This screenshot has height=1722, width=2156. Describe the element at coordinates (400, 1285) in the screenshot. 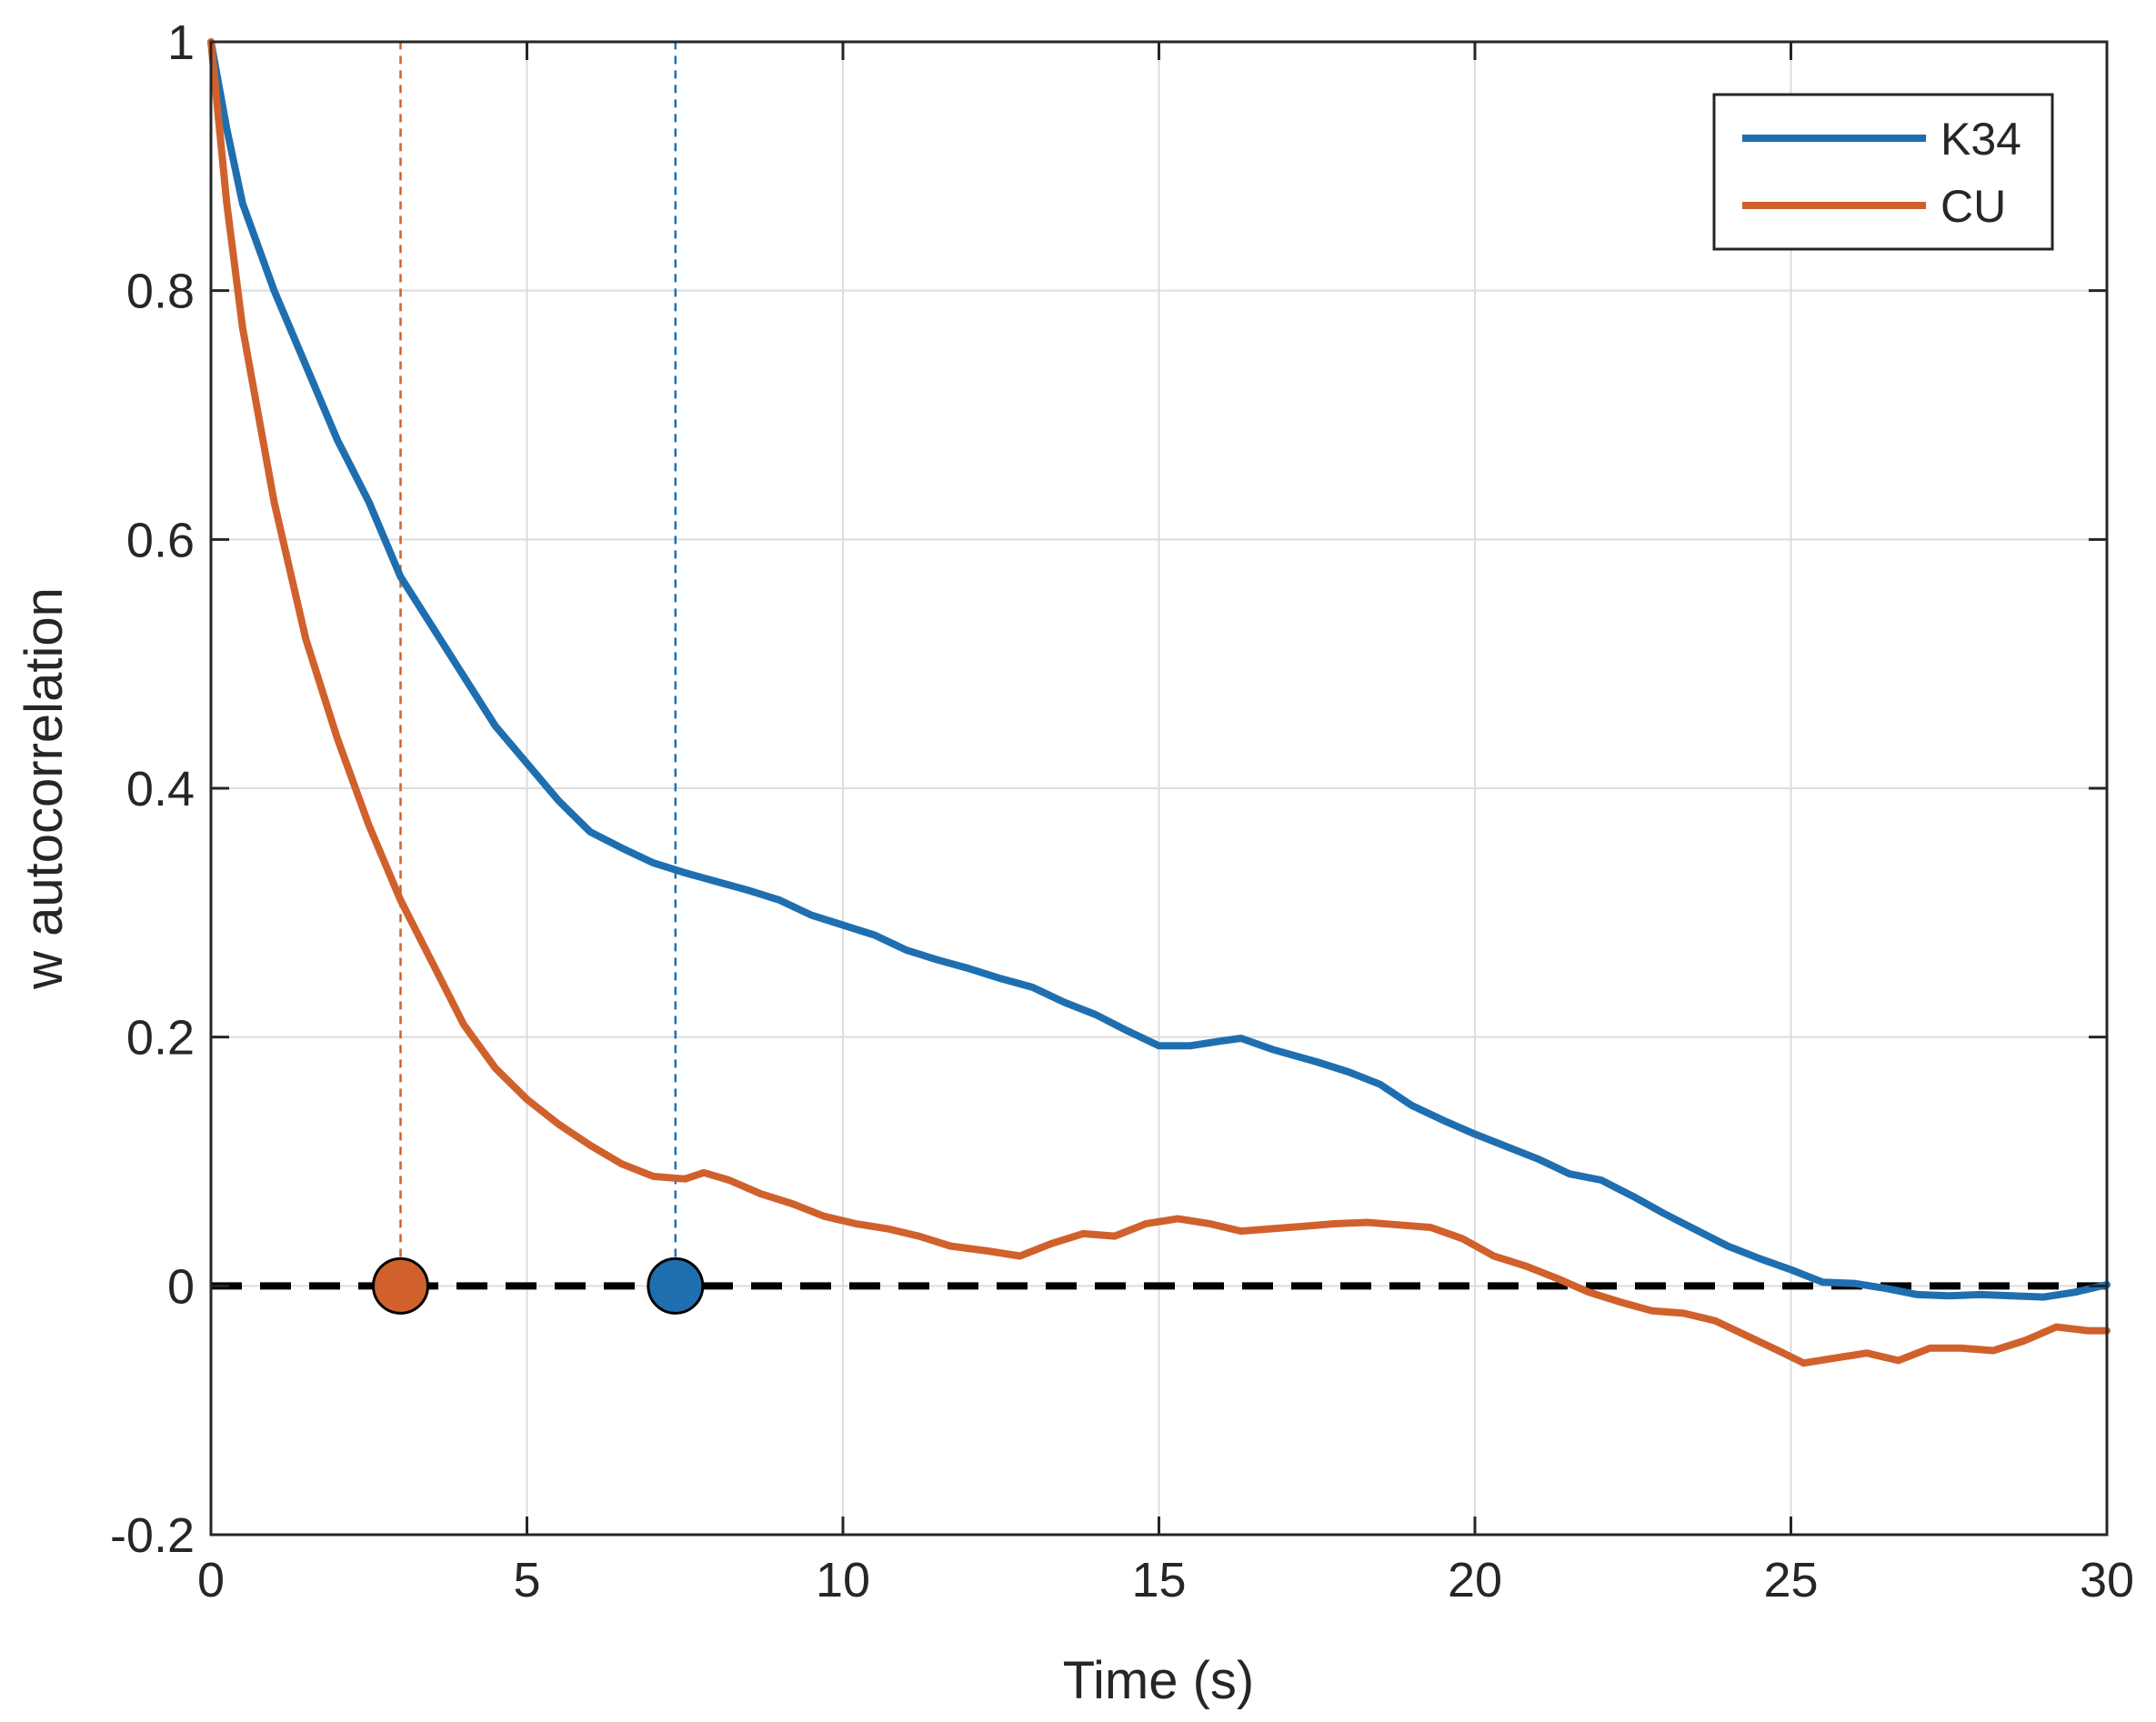

I see `marker-cu` at that location.